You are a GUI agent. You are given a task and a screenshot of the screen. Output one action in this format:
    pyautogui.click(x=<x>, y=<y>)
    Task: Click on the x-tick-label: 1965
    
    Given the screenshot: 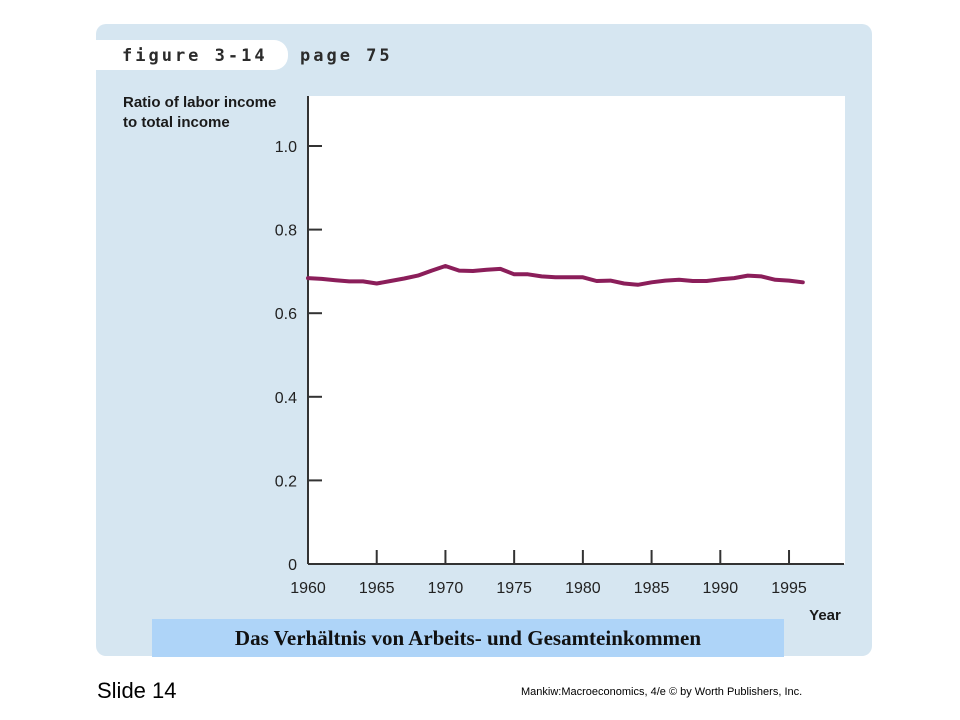 What is the action you would take?
    pyautogui.click(x=377, y=588)
    